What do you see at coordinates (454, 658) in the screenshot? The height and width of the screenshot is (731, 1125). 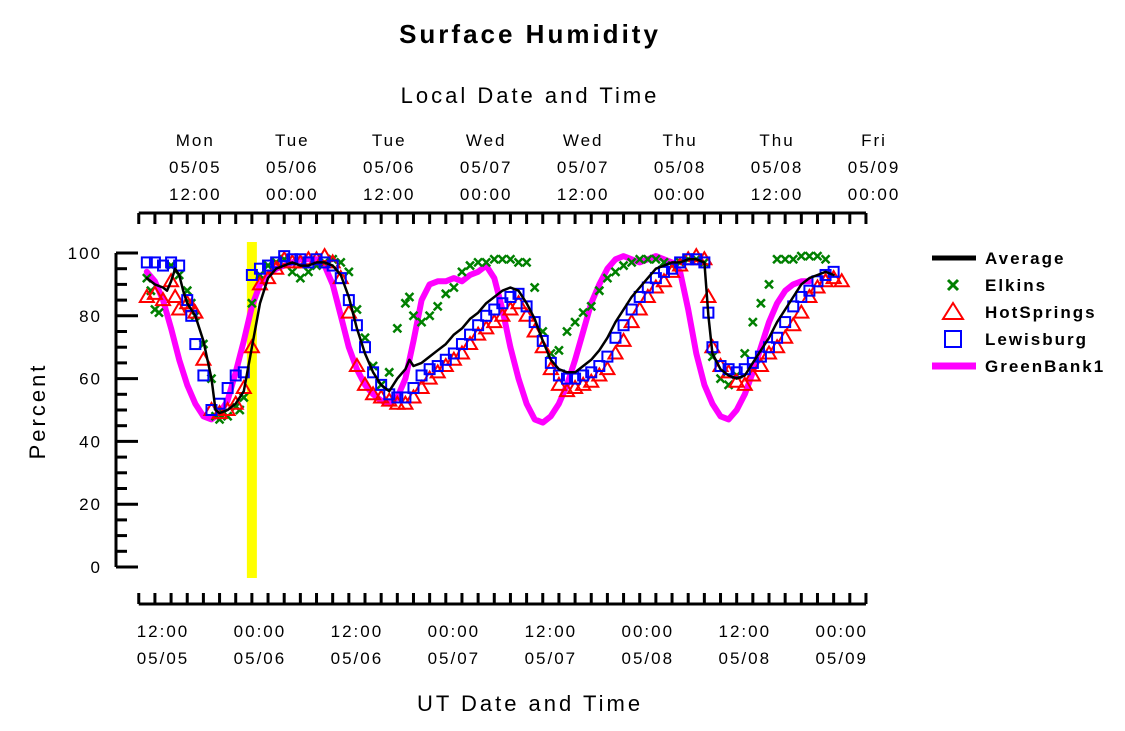 I see `bottom-tick-date: 05/07` at bounding box center [454, 658].